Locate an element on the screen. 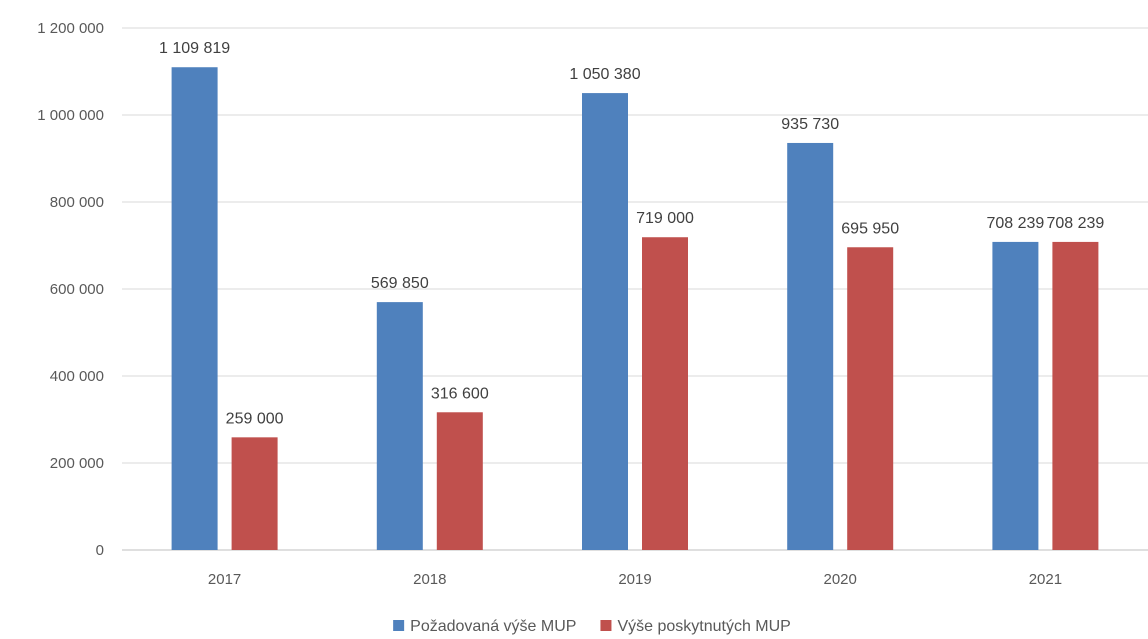 This screenshot has height=639, width=1148. x-tick-label: 2017 is located at coordinates (224, 579).